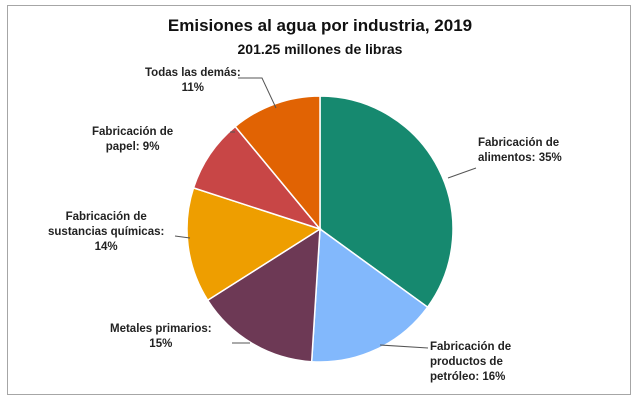  I want to click on slice-label-line: 11%, so click(193, 88).